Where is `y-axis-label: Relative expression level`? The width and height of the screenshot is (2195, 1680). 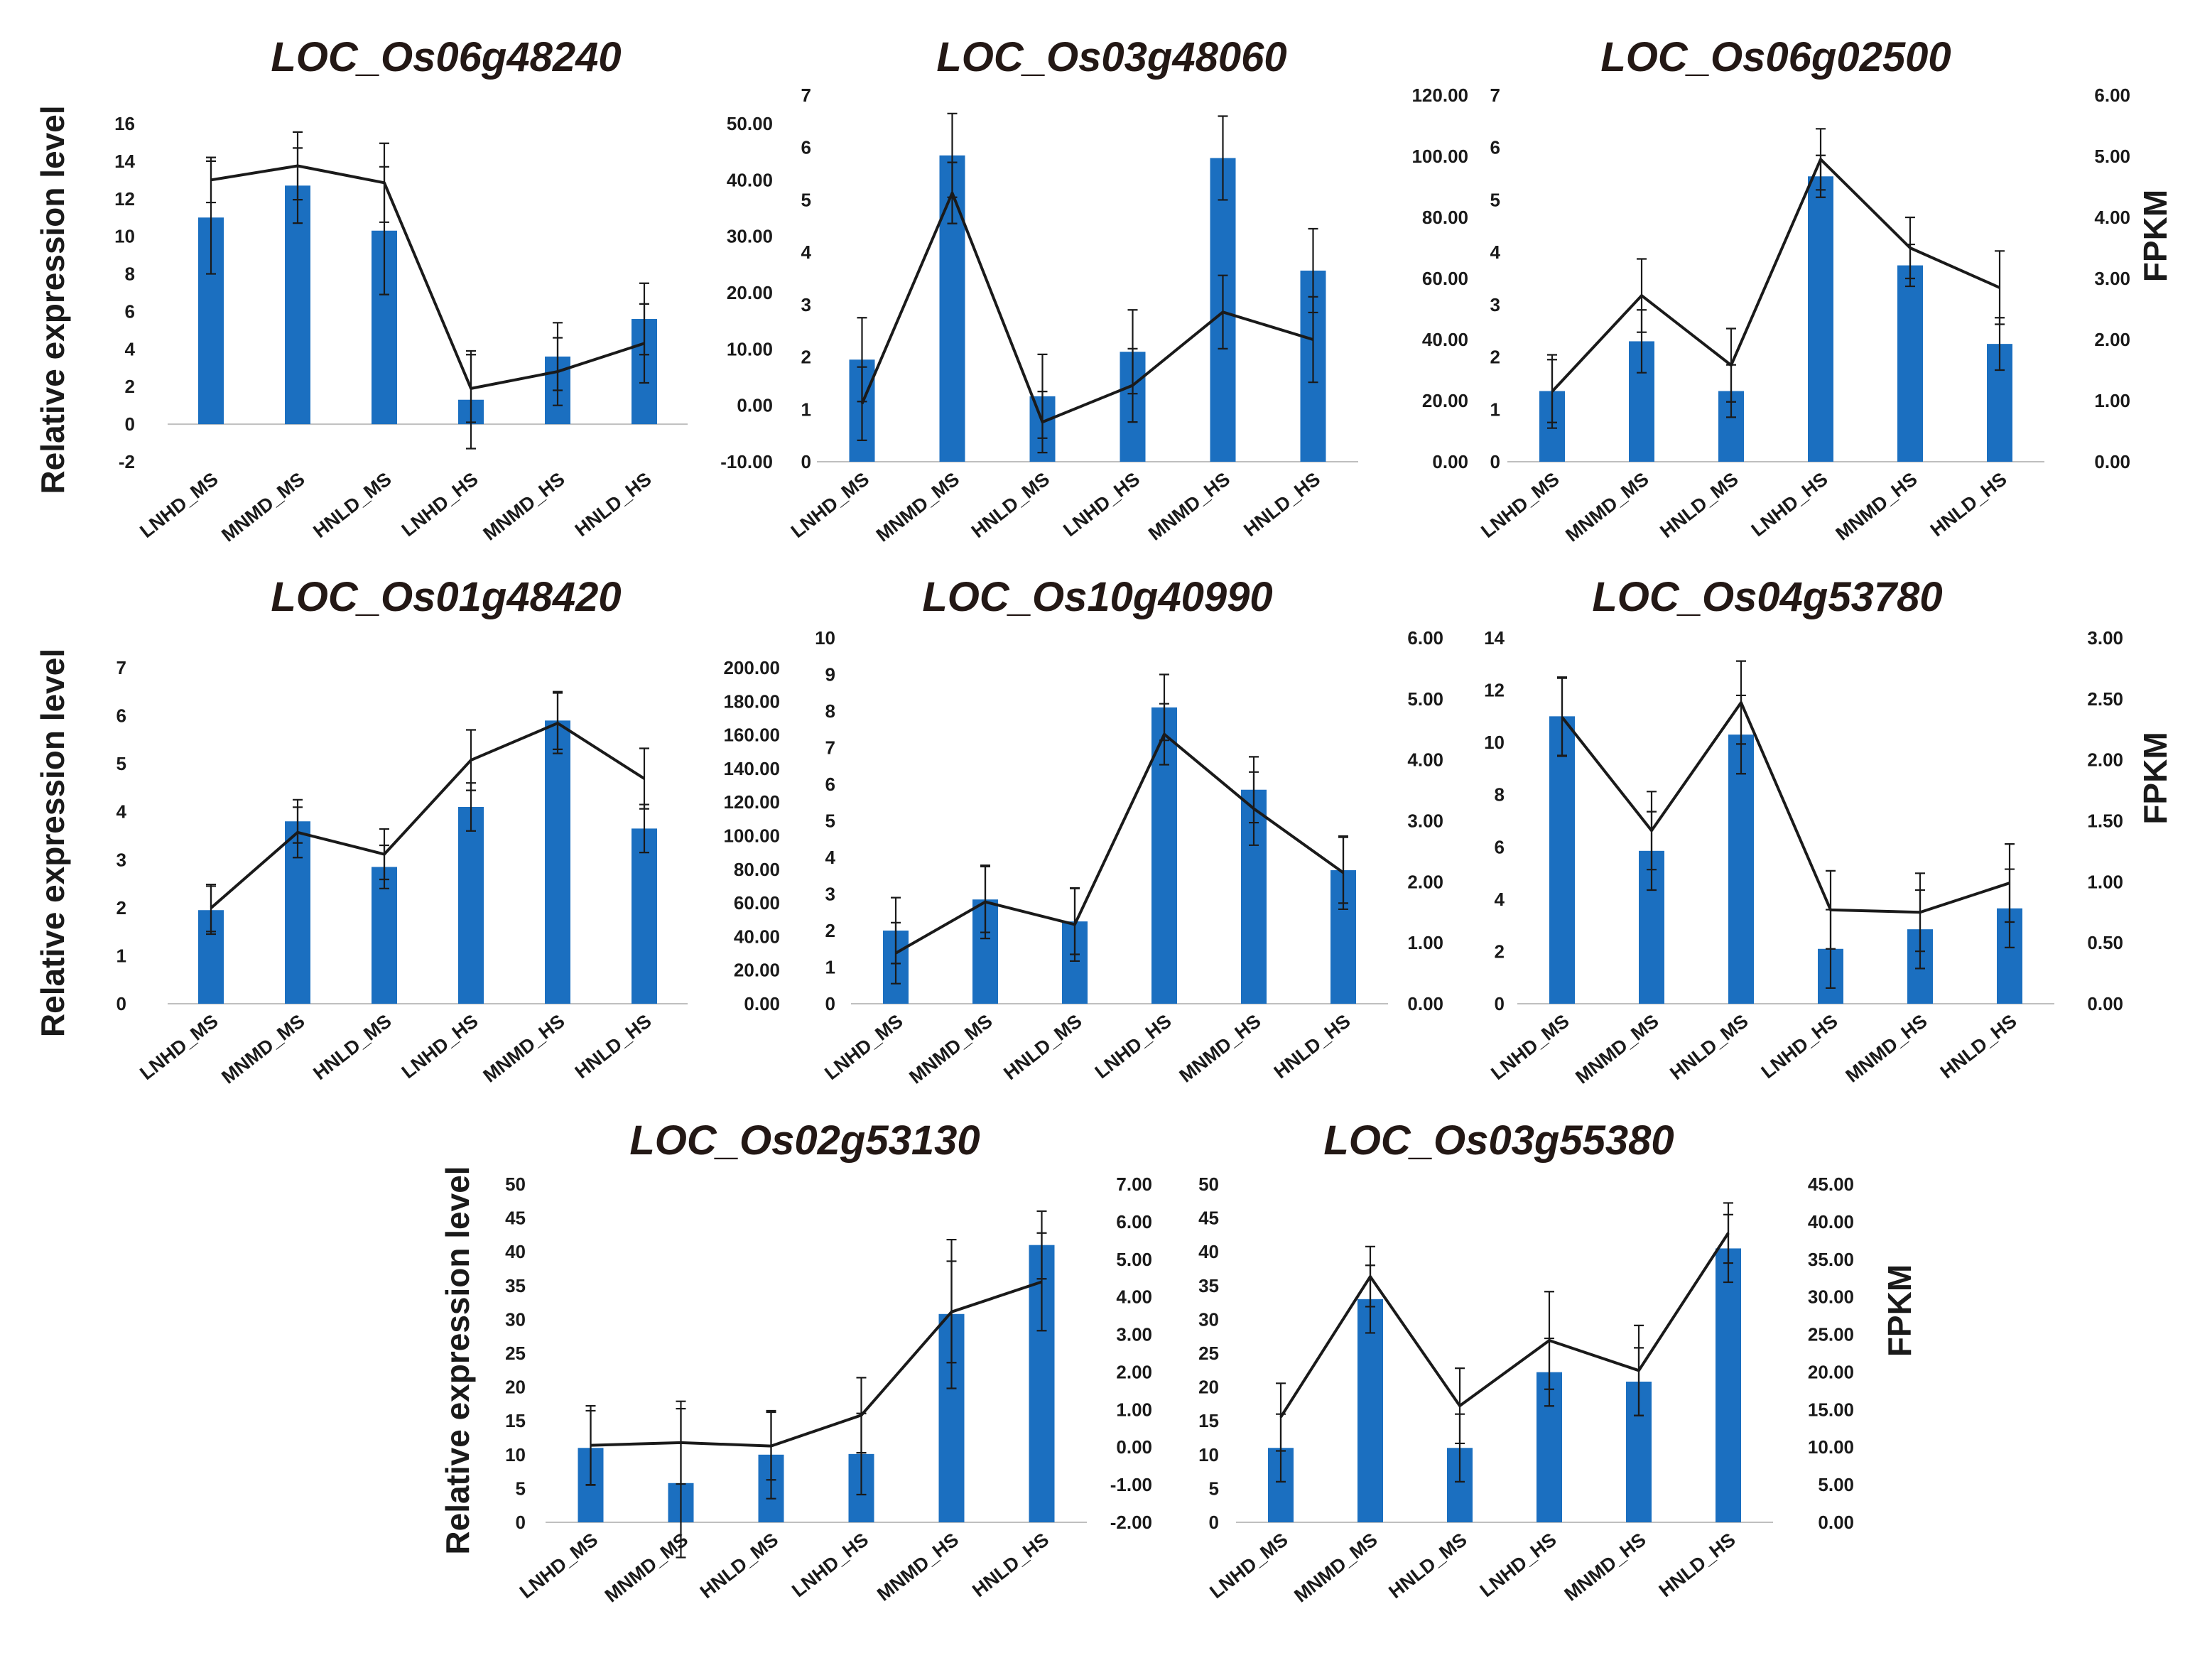 y-axis-label: Relative expression level is located at coordinates (52, 843).